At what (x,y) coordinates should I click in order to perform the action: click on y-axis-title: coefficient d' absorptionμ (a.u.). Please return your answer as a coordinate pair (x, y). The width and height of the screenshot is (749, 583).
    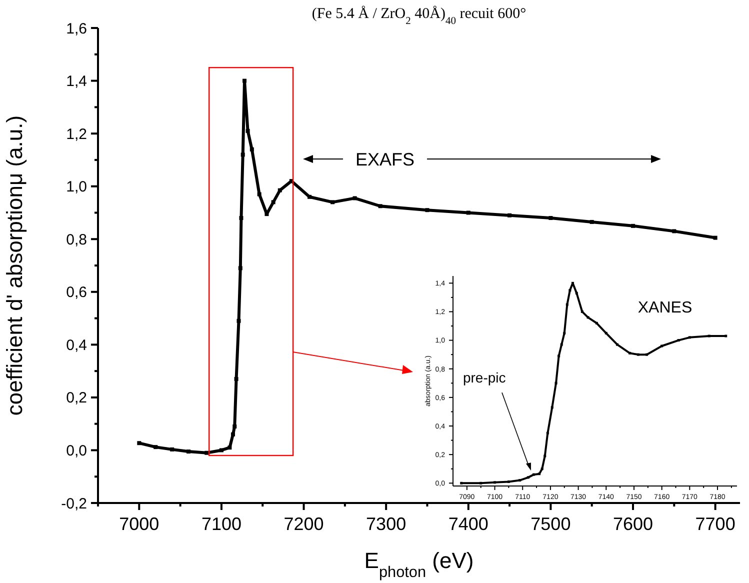
    Looking at the image, I should click on (14, 265).